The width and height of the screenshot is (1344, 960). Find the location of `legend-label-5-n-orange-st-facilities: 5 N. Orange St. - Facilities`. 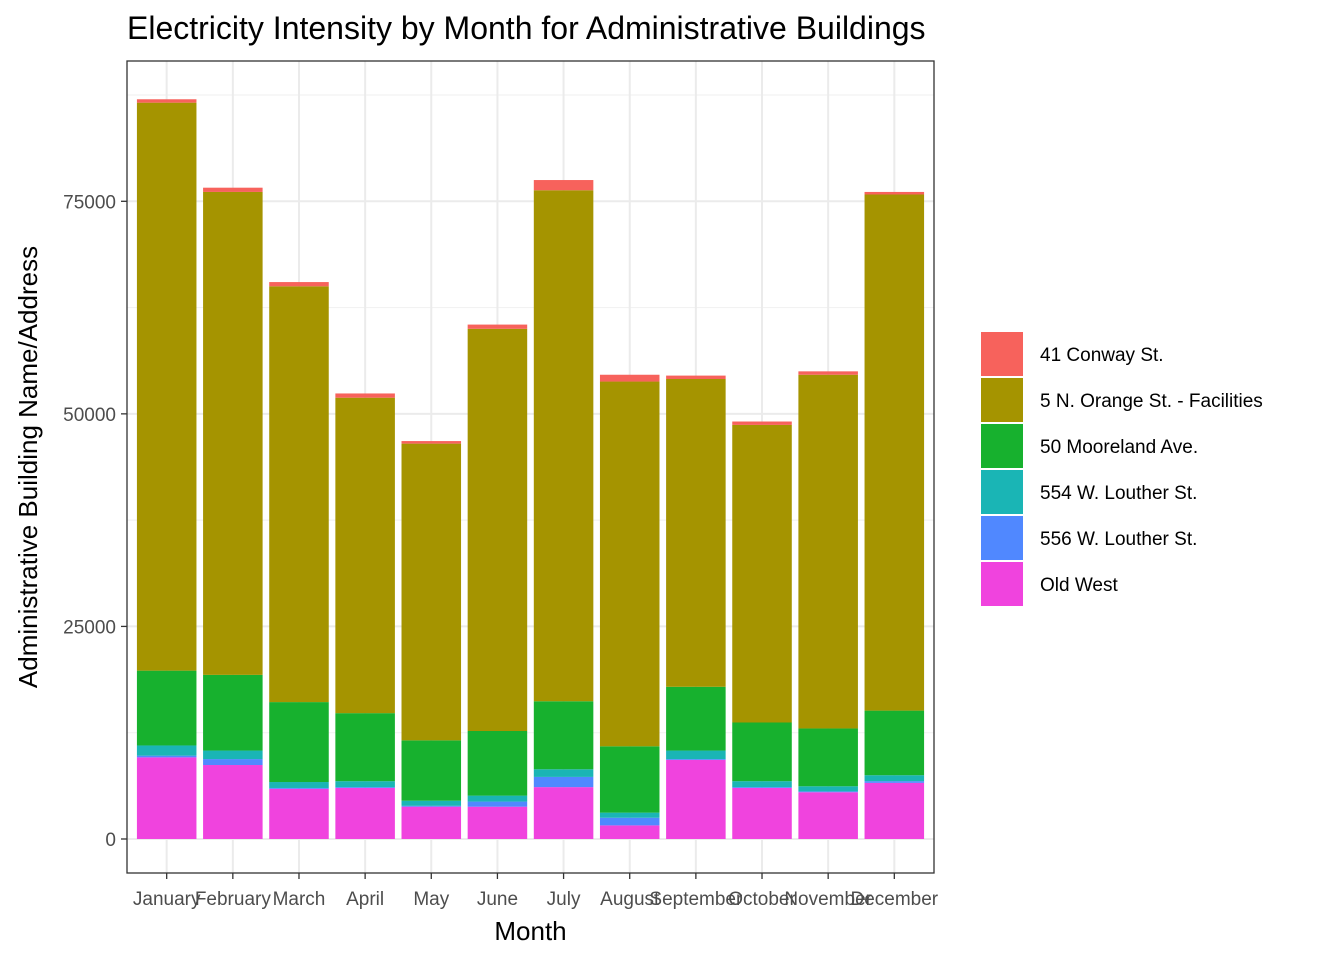

legend-label-5-n-orange-st-facilities: 5 N. Orange St. - Facilities is located at coordinates (1151, 401).